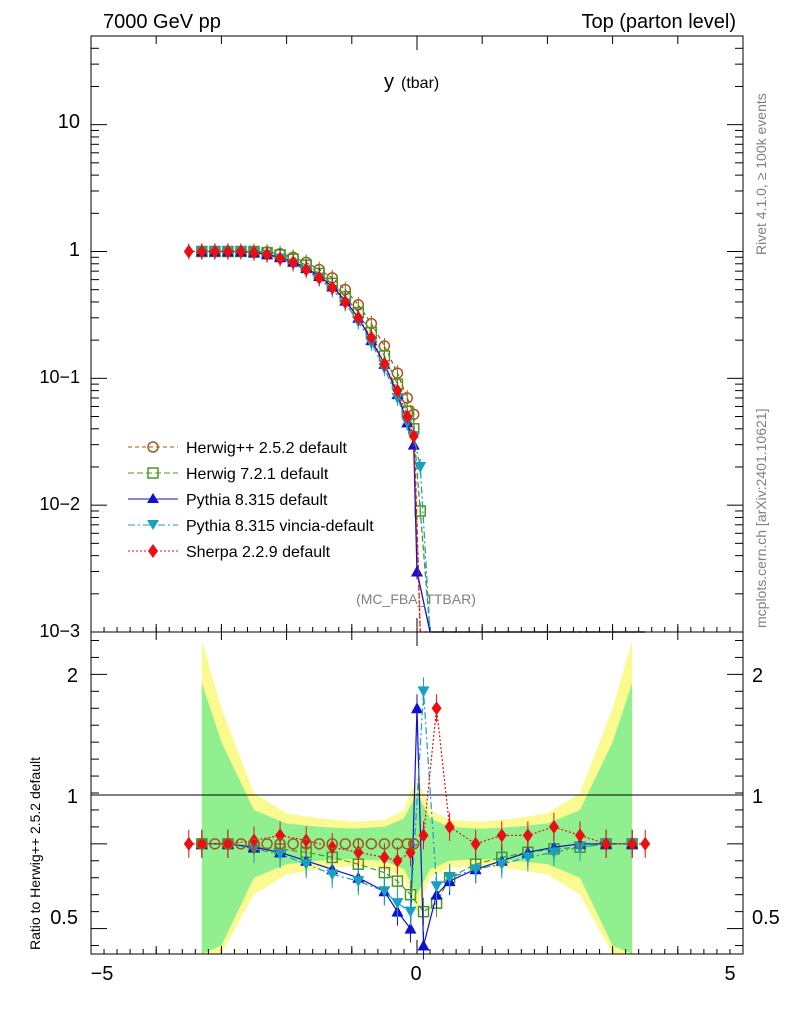 The image size is (786, 1024). Describe the element at coordinates (162, 22) in the screenshot. I see `header-left-title: 7000 GeV pp` at that location.